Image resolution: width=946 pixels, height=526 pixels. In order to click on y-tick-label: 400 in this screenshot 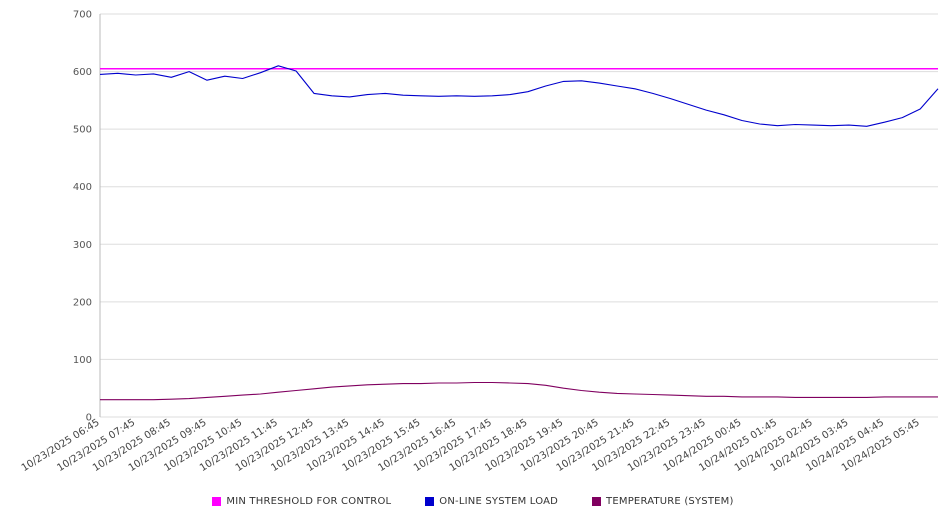, I will do `click(82, 187)`.